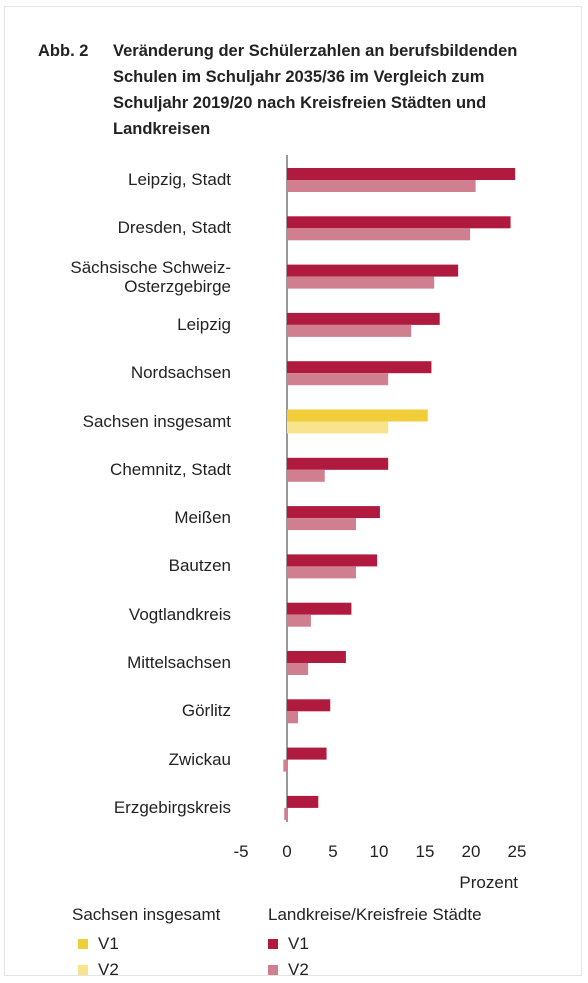 The width and height of the screenshot is (588, 983). I want to click on y-tick-label: Vogtlandkreis, so click(179, 614).